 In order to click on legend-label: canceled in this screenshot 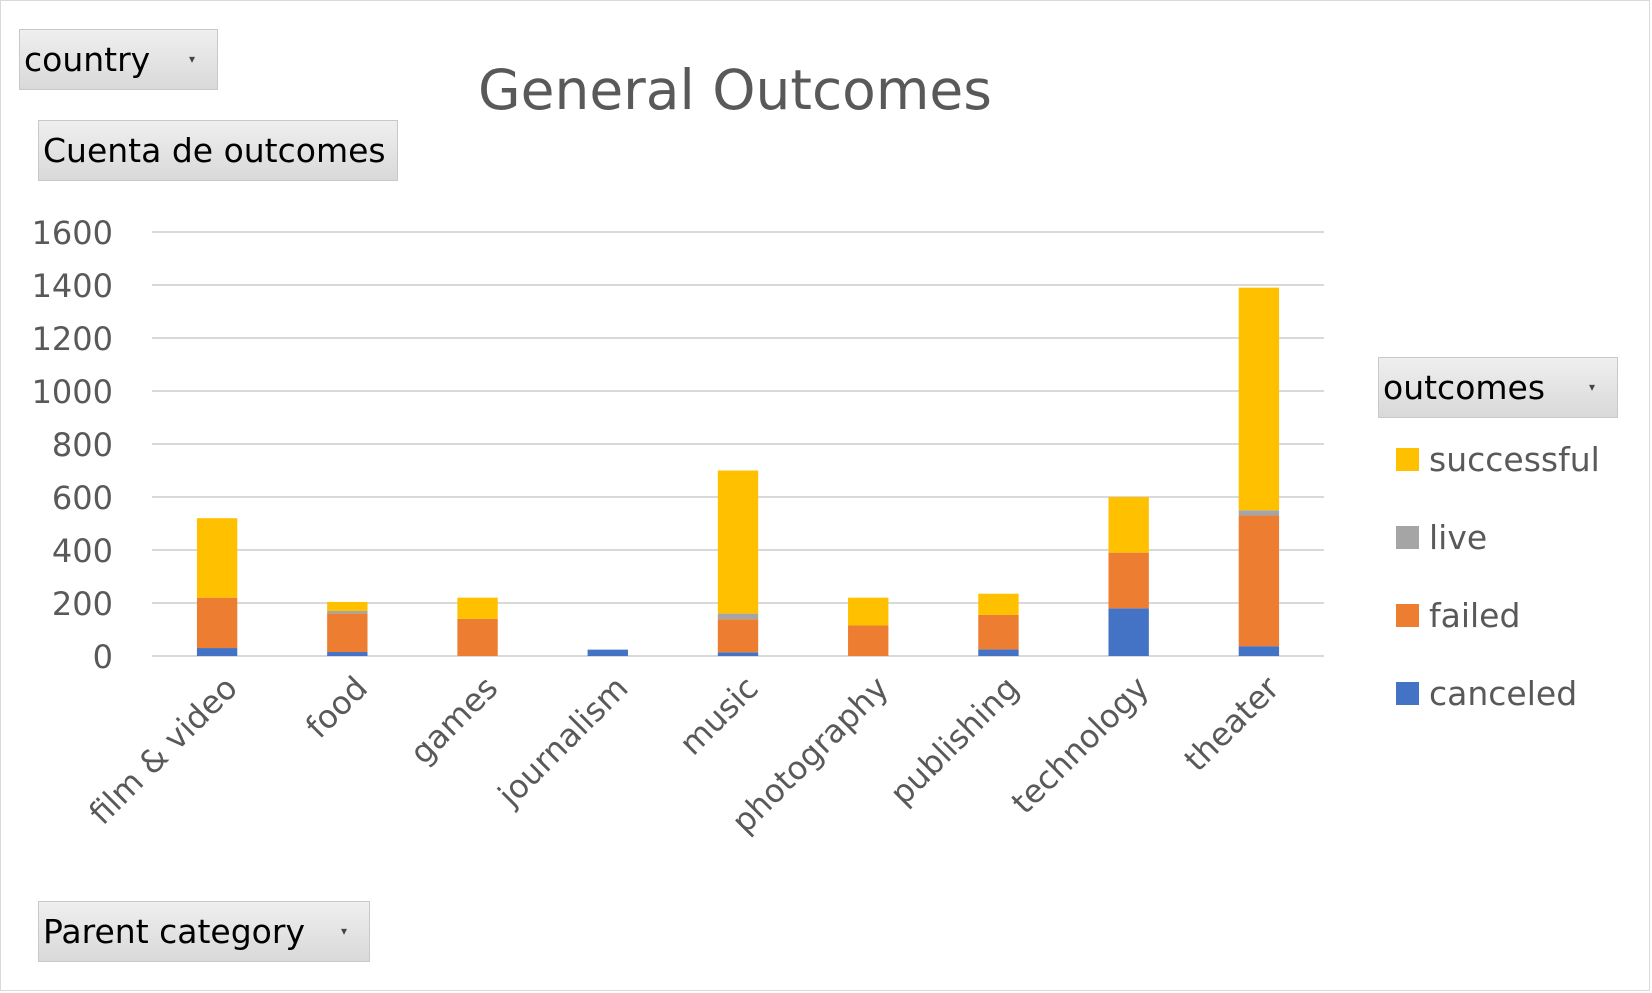, I will do `click(1503, 693)`.